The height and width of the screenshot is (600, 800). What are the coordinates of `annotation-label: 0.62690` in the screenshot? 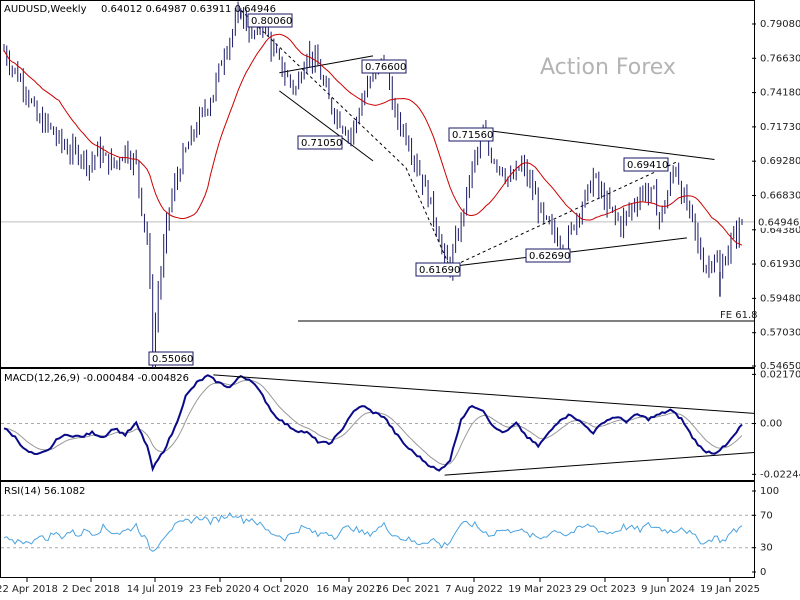 It's located at (549, 256).